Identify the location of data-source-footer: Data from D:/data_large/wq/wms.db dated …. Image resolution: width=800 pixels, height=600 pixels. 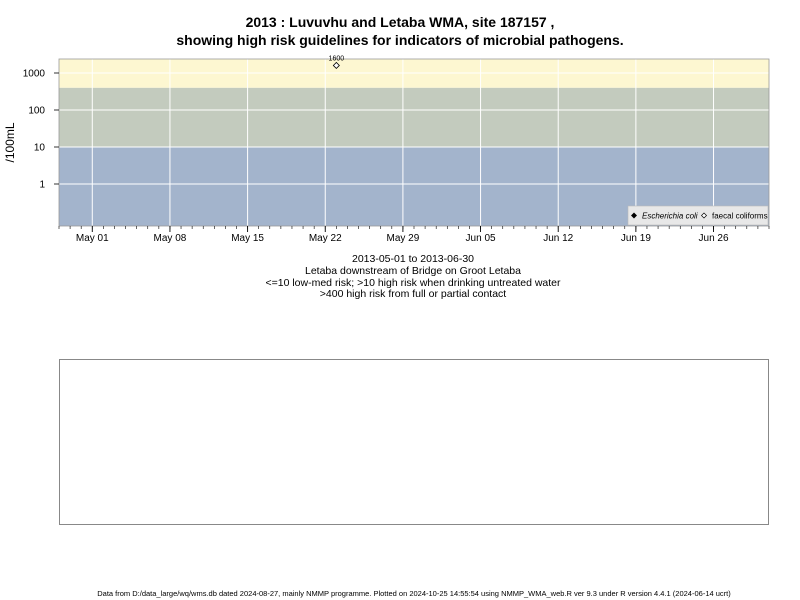
(414, 593).